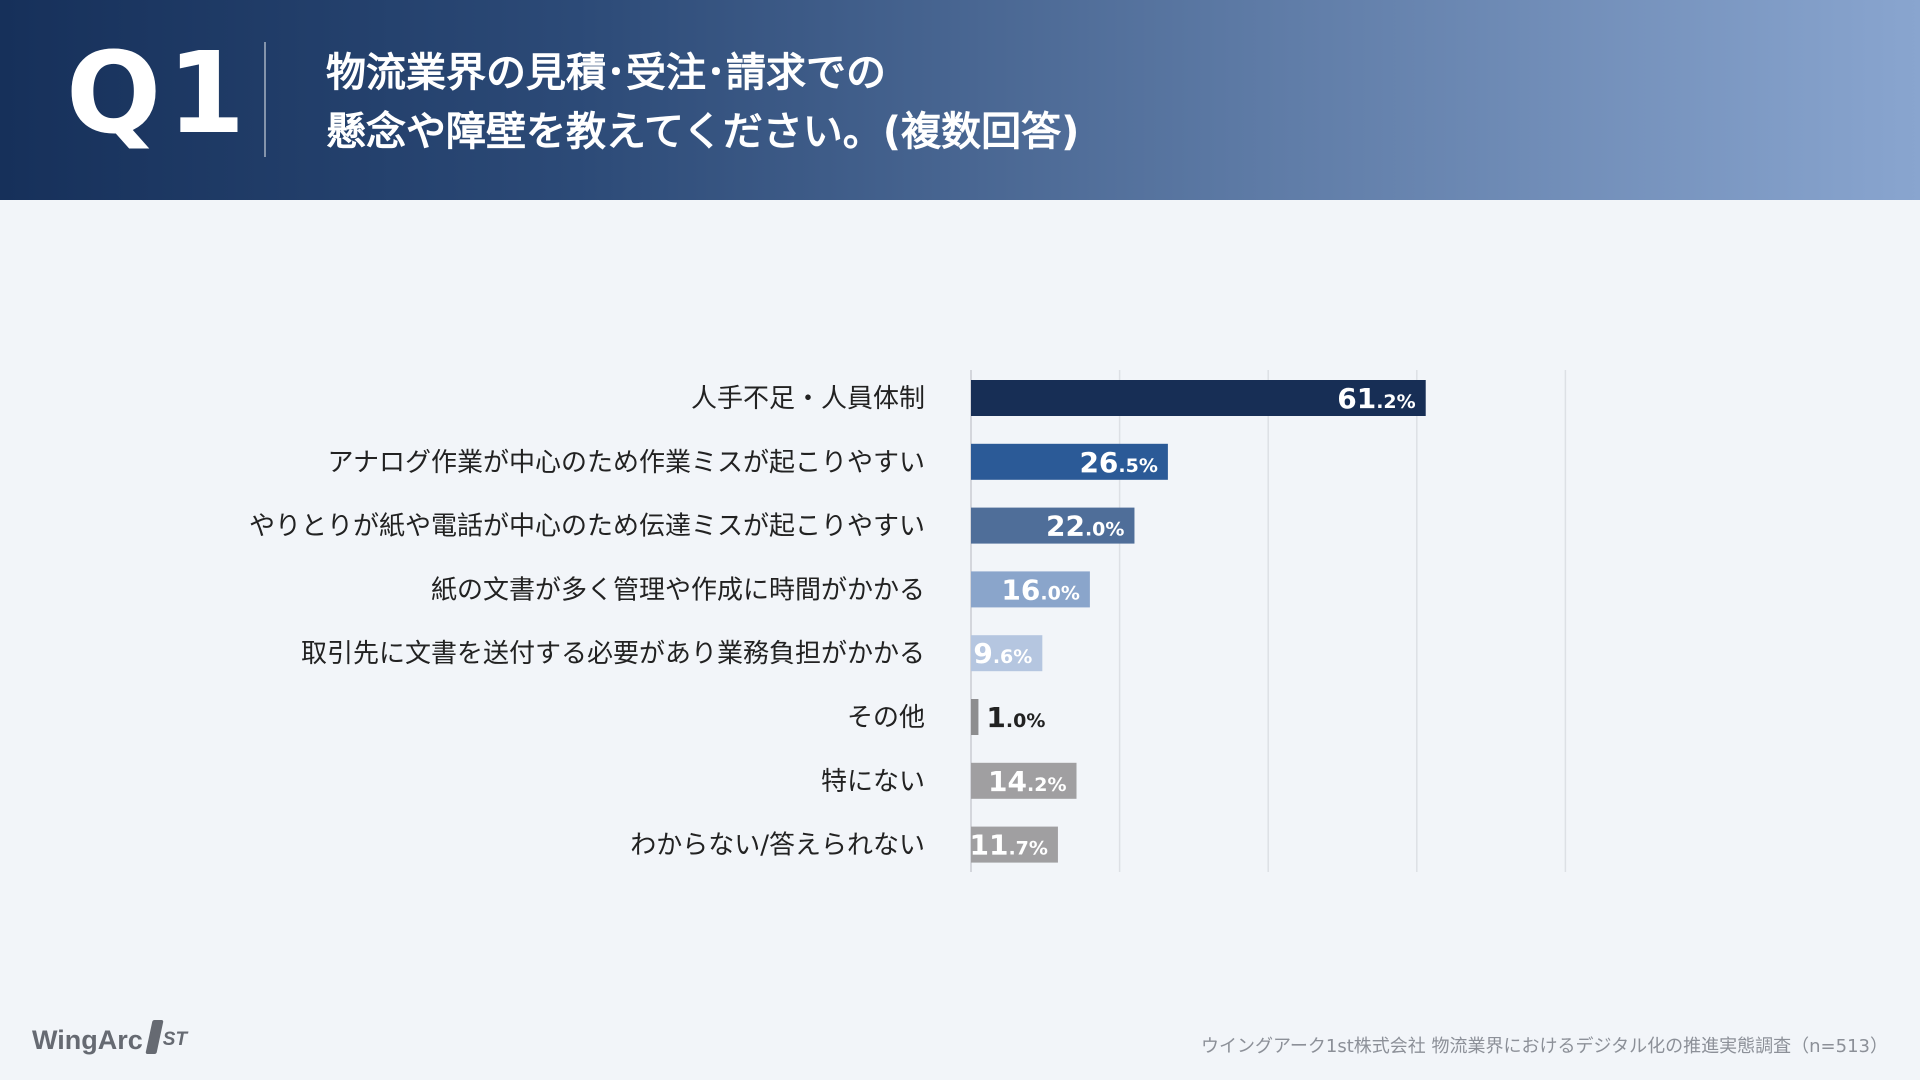 This screenshot has width=1920, height=1080. What do you see at coordinates (1008, 845) in the screenshot?
I see `data-label: 11.7%` at bounding box center [1008, 845].